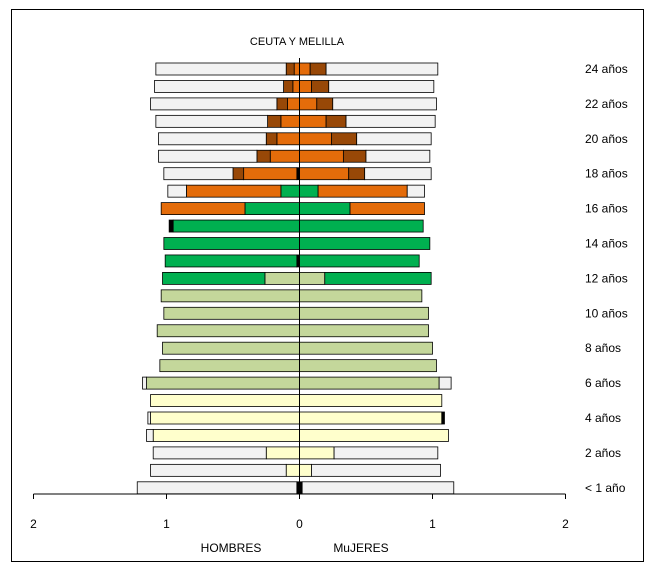 The height and width of the screenshot is (565, 657). Describe the element at coordinates (318, 69) in the screenshot. I see `bar-mujeres-24-fp` at that location.